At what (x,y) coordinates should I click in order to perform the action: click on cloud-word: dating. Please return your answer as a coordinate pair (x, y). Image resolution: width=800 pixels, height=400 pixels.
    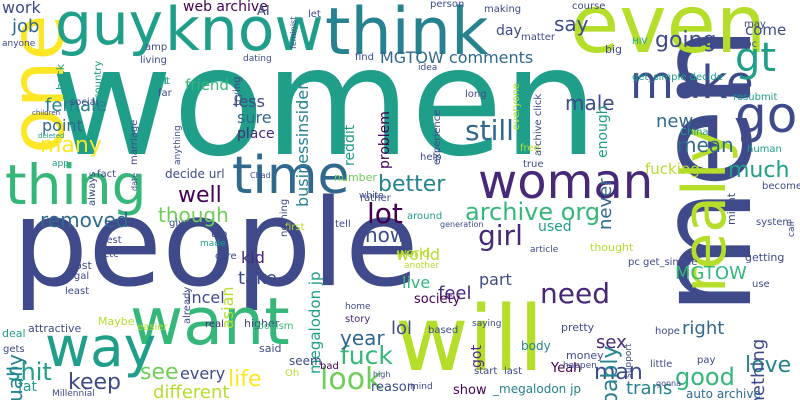
    Looking at the image, I should click on (257, 59).